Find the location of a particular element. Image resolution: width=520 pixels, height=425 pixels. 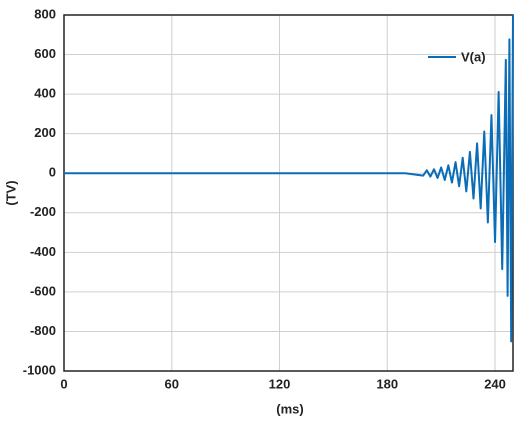

y-tick-label: -1000 is located at coordinates (39, 369).